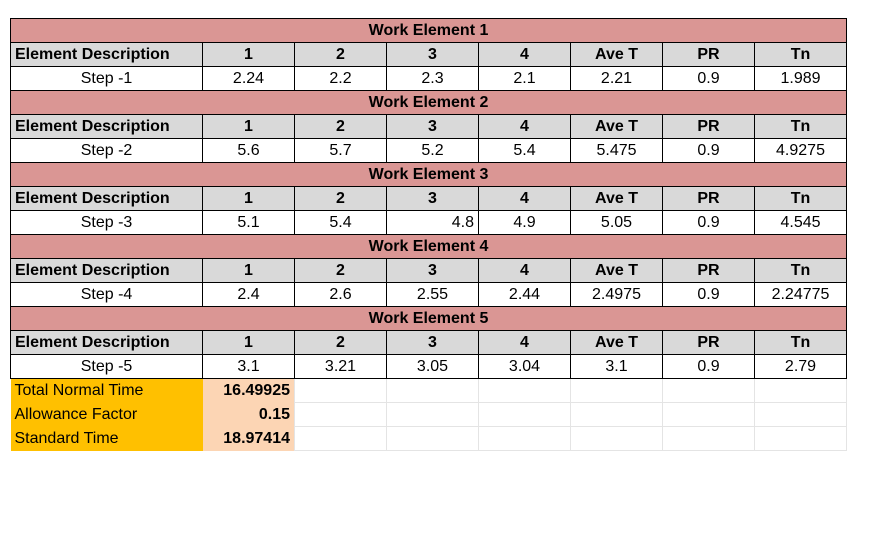  Describe the element at coordinates (432, 222) in the screenshot. I see `cell-trial-3: 4.8` at that location.